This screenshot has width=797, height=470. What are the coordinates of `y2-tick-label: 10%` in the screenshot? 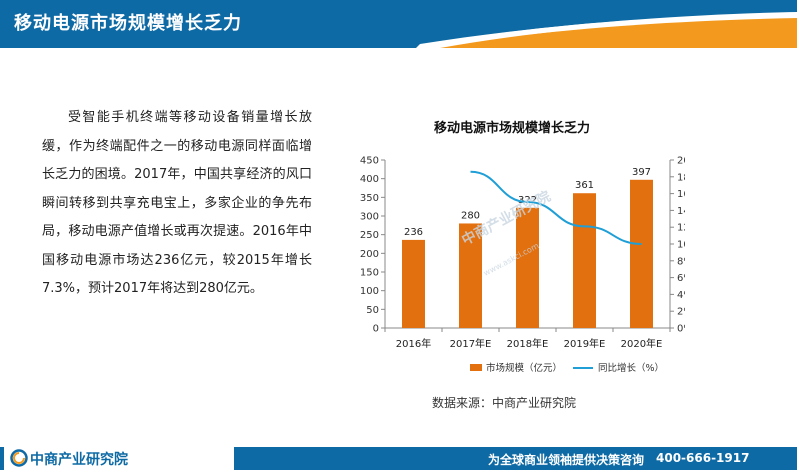 It's located at (681, 245).